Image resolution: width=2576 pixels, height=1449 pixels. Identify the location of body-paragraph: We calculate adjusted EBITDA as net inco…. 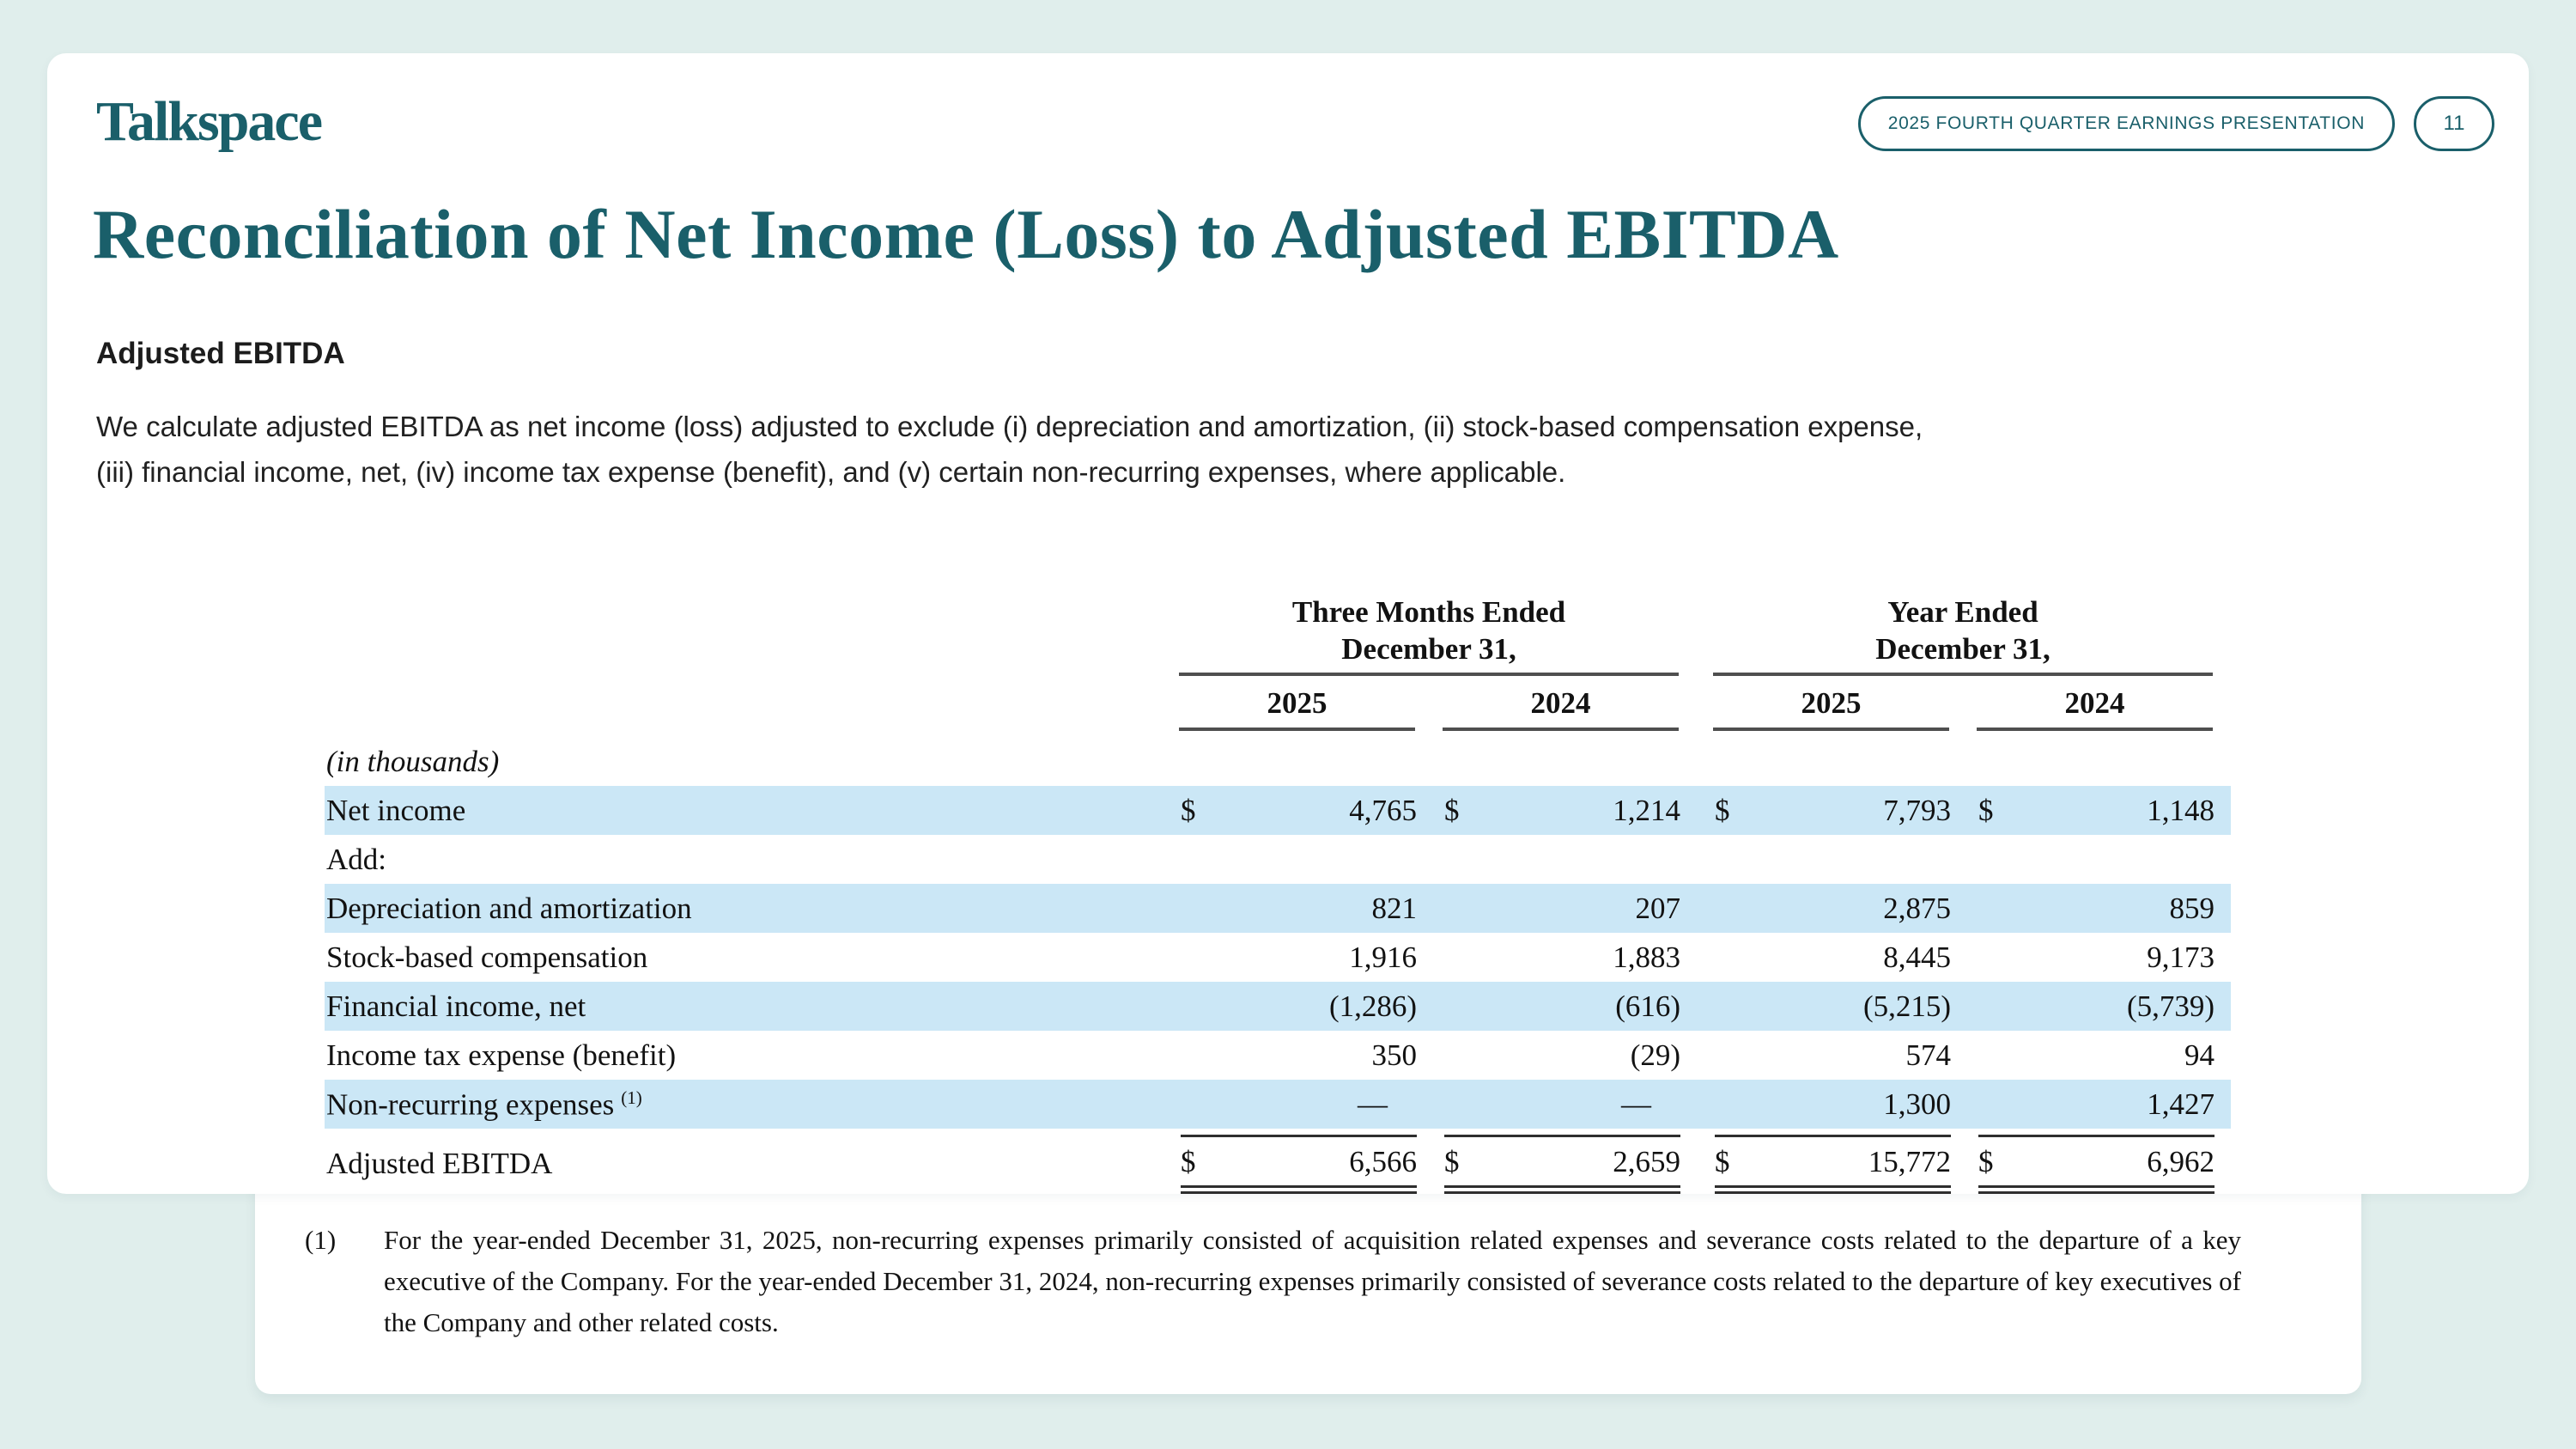
(1298, 449).